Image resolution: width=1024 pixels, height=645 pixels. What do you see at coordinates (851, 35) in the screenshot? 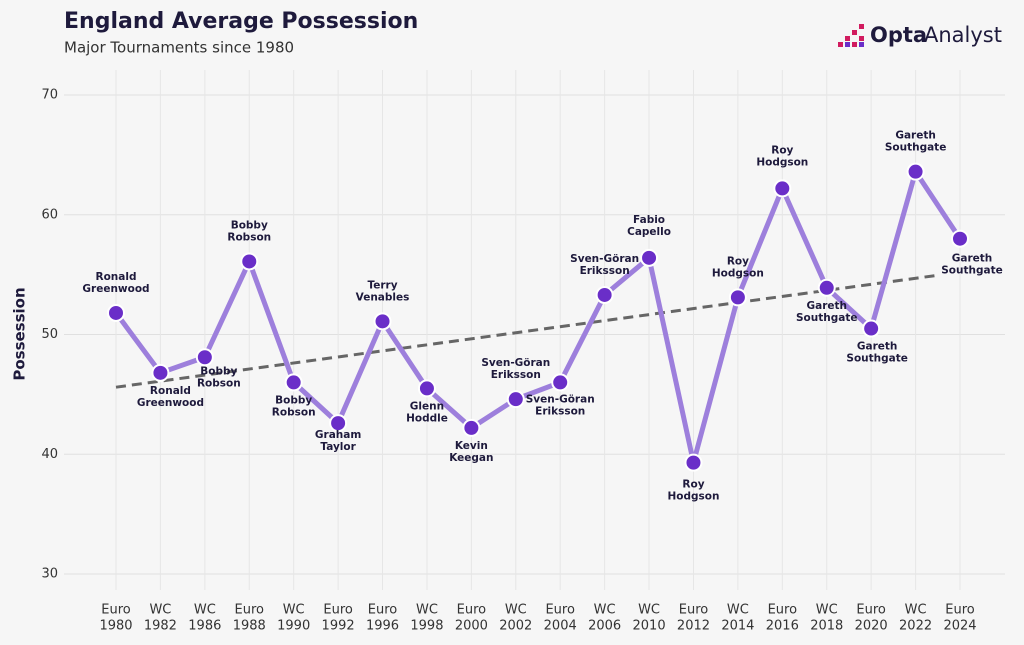
I see `logo-icon` at bounding box center [851, 35].